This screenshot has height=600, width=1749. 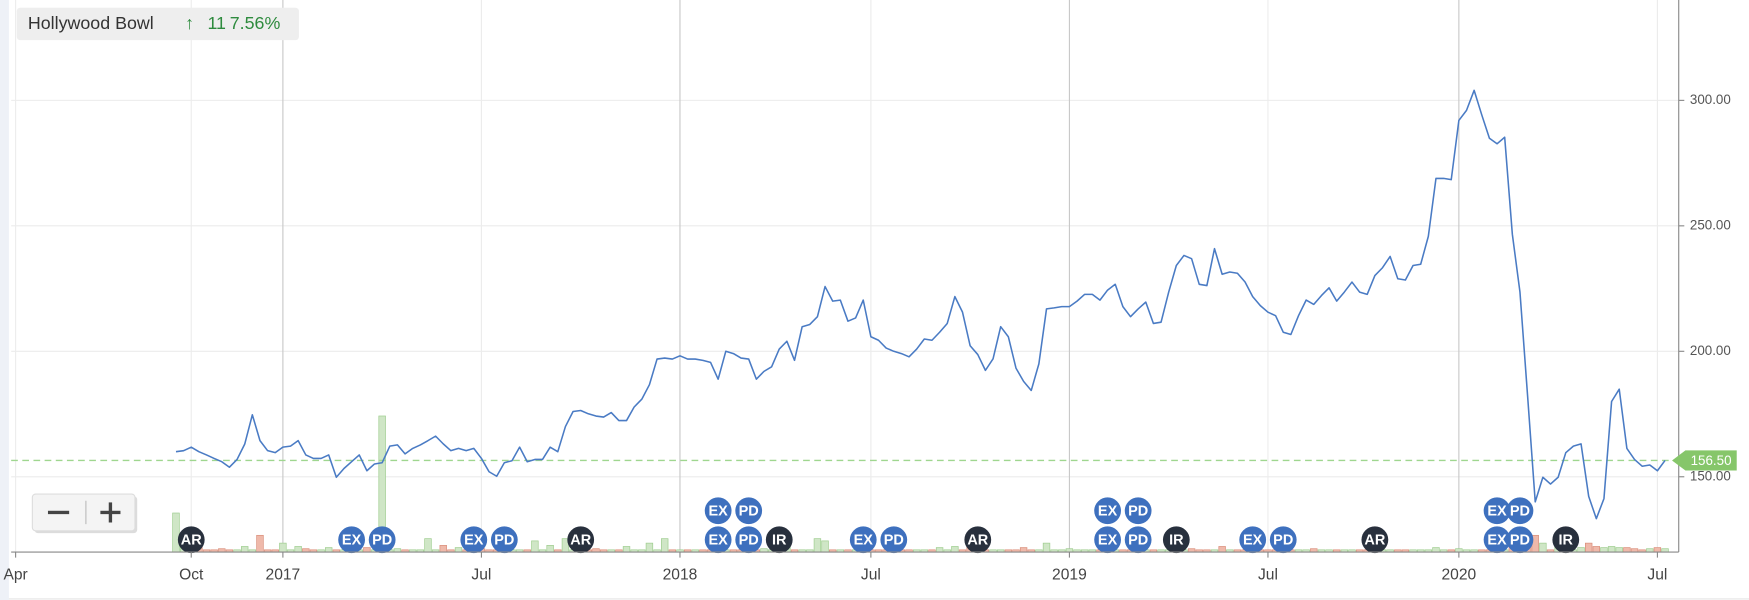 What do you see at coordinates (1459, 575) in the screenshot?
I see `x-tick-label: 2020` at bounding box center [1459, 575].